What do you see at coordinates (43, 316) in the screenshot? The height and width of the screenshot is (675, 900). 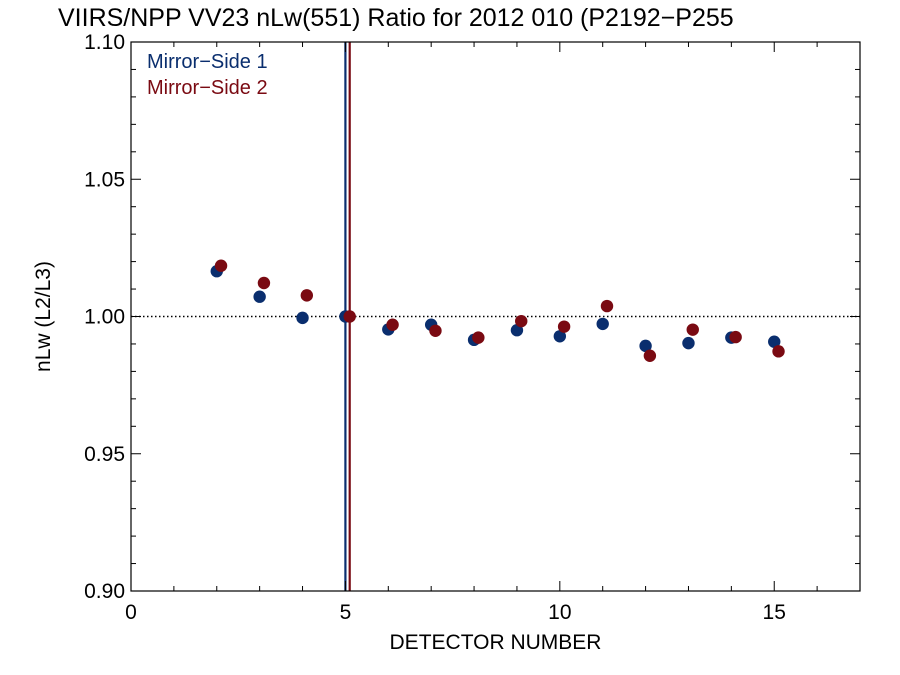 I see `y-axis-label: nLw (L2/L3)` at bounding box center [43, 316].